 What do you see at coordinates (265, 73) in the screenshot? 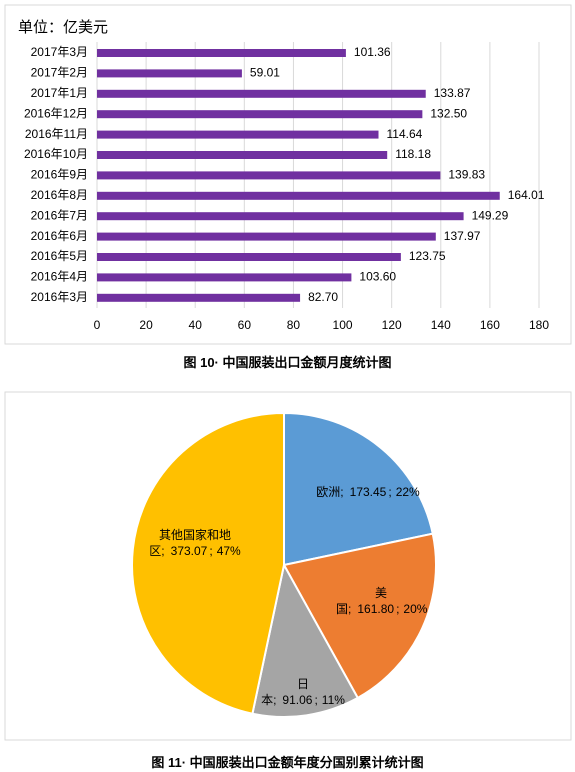
I see `data-label: 59.01` at bounding box center [265, 73].